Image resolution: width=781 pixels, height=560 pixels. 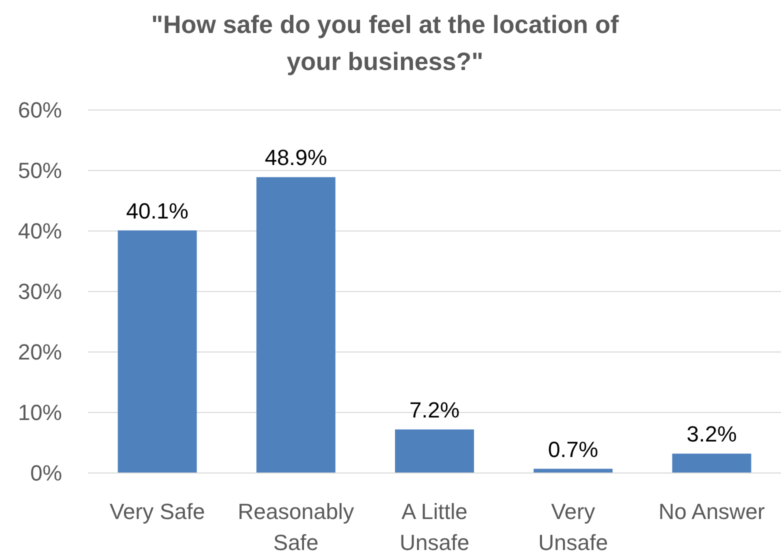 What do you see at coordinates (711, 434) in the screenshot?
I see `data-label: 3.2%` at bounding box center [711, 434].